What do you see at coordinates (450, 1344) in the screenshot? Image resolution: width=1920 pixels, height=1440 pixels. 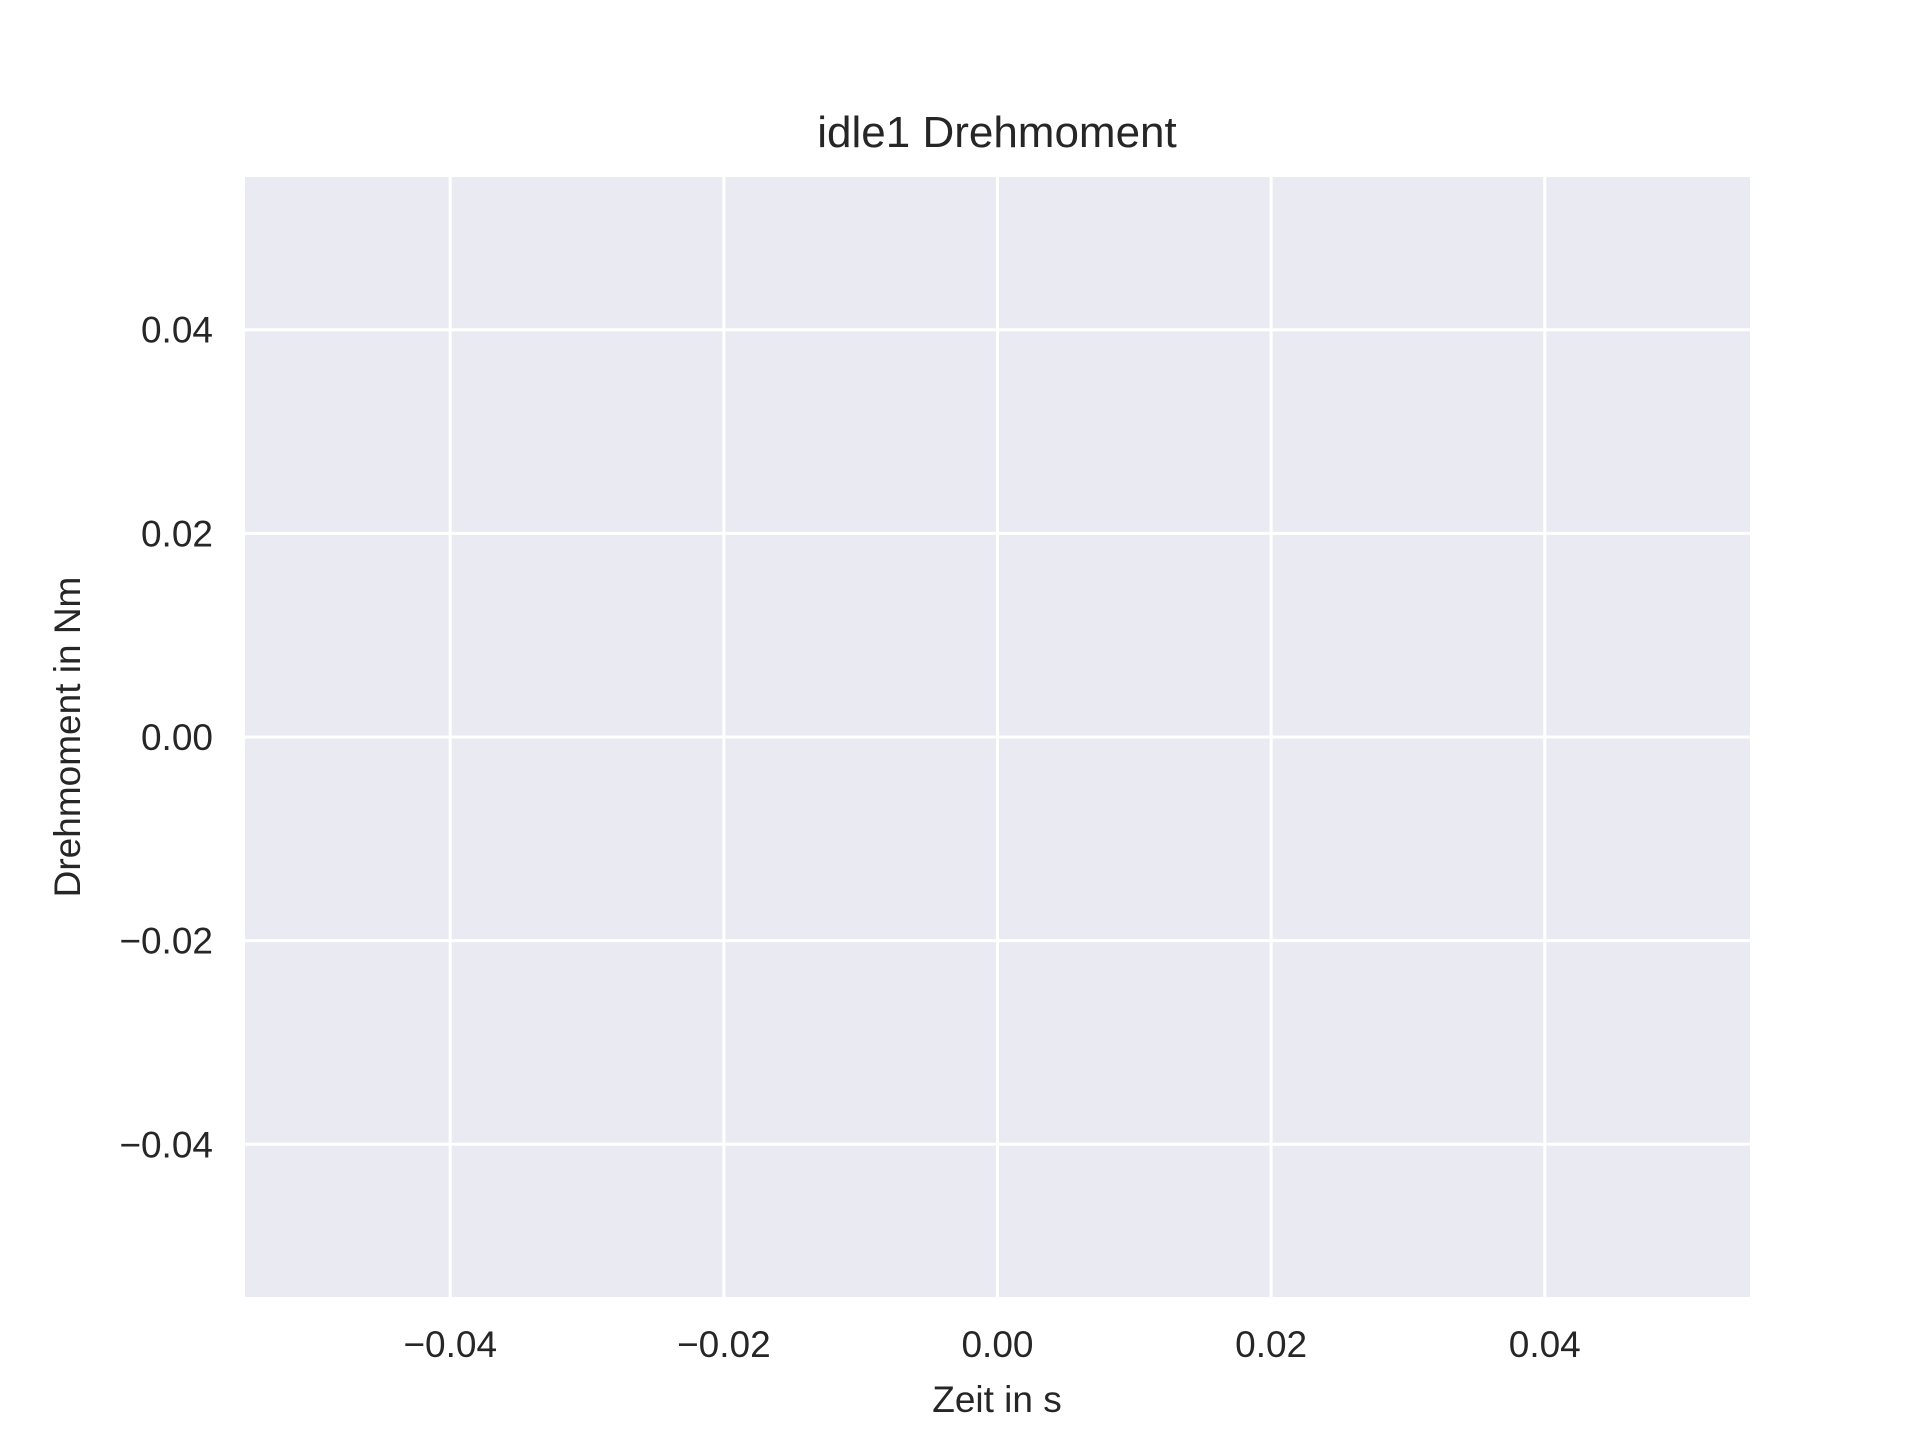 I see `x-tick-label: −0.04` at bounding box center [450, 1344].